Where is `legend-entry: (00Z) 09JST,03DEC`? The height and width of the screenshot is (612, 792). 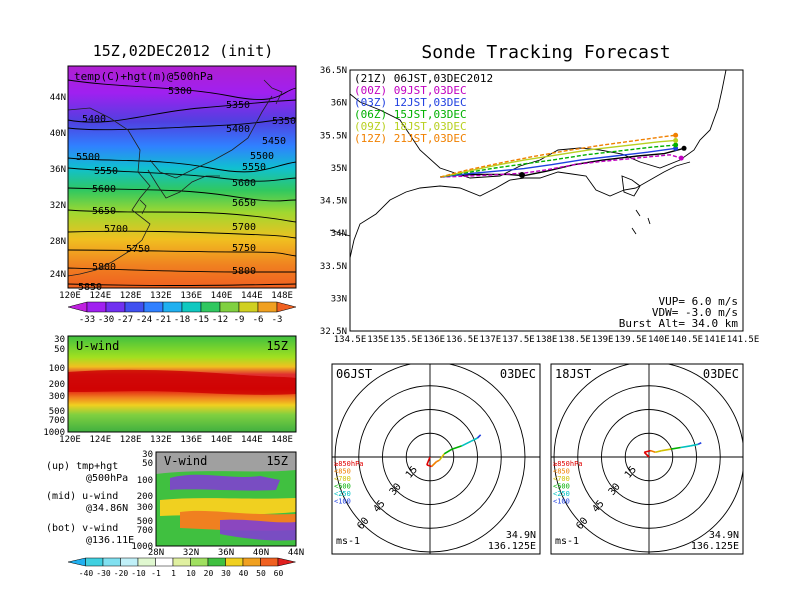
legend-entry: (00Z) 09JST,03DEC is located at coordinates (410, 90).